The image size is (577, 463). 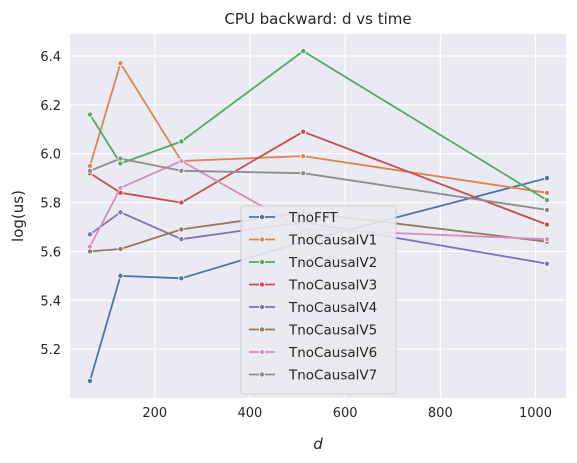 I want to click on legend-label: TnoFFT, so click(x=313, y=218).